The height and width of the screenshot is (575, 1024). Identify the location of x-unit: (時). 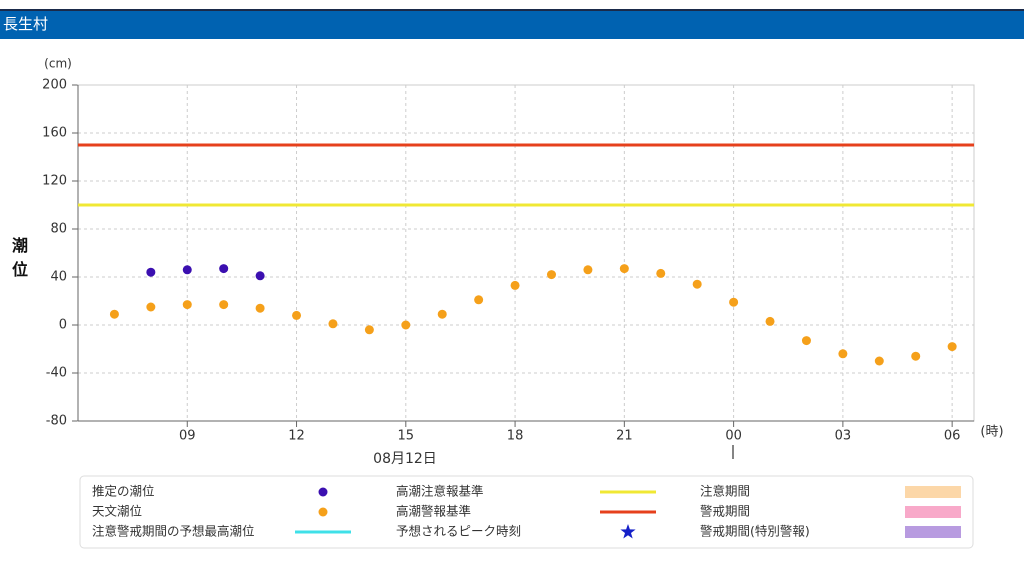
(991, 432).